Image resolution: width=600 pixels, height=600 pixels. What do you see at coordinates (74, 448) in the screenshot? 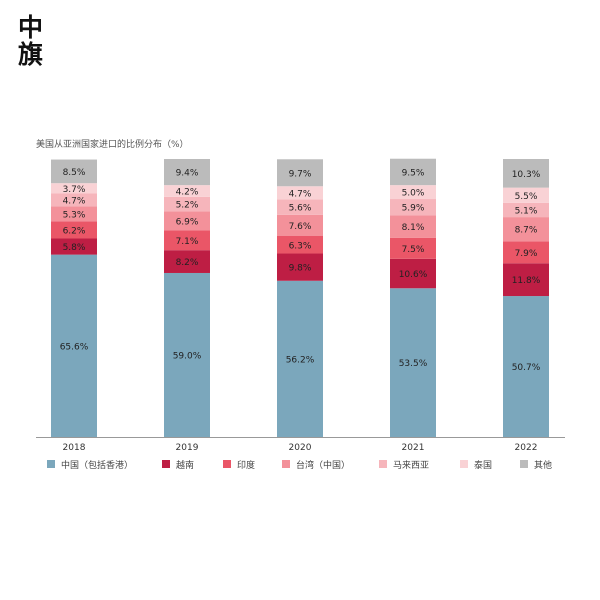
I see `x-tick-label: 2018` at bounding box center [74, 448].